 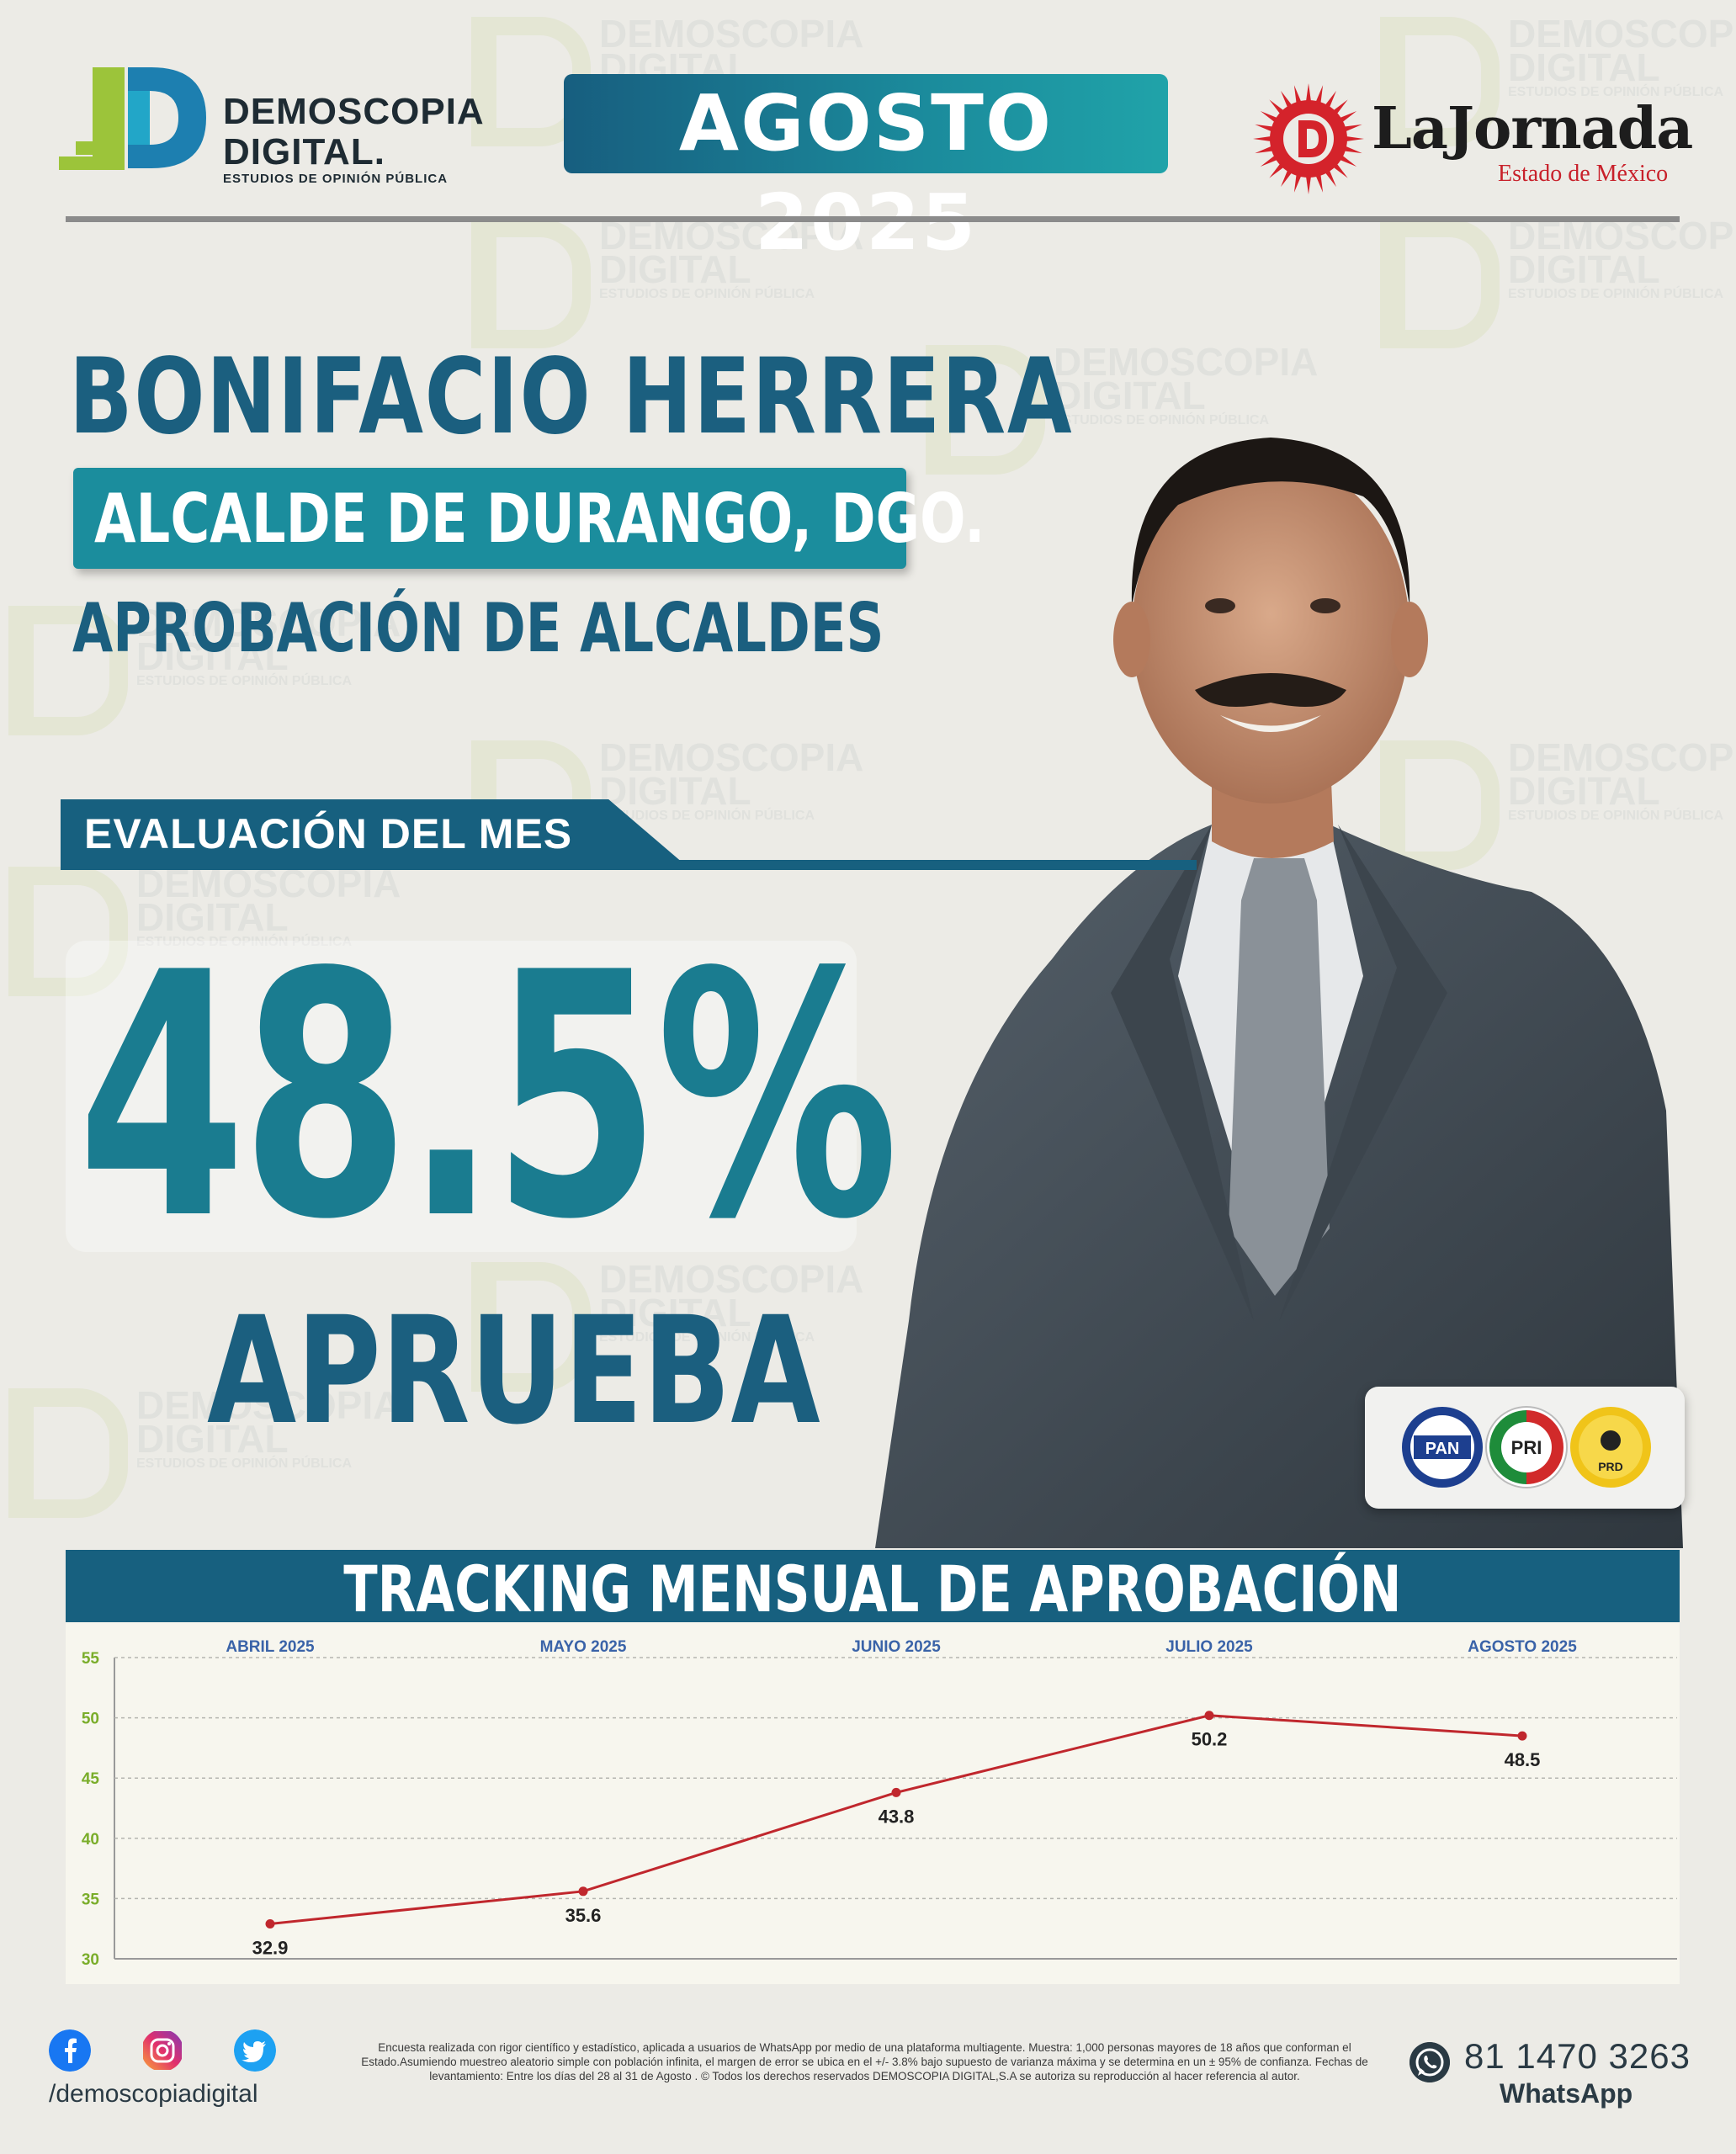 I want to click on category-label: JUNIO 2025, so click(x=896, y=1647).